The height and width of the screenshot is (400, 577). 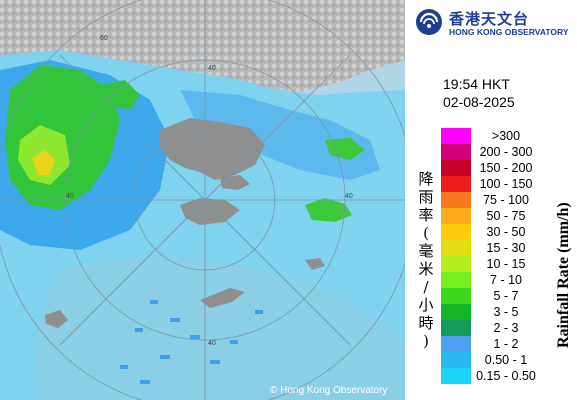 What do you see at coordinates (479, 102) in the screenshot?
I see `timestamp-date: 02-08-2025` at bounding box center [479, 102].